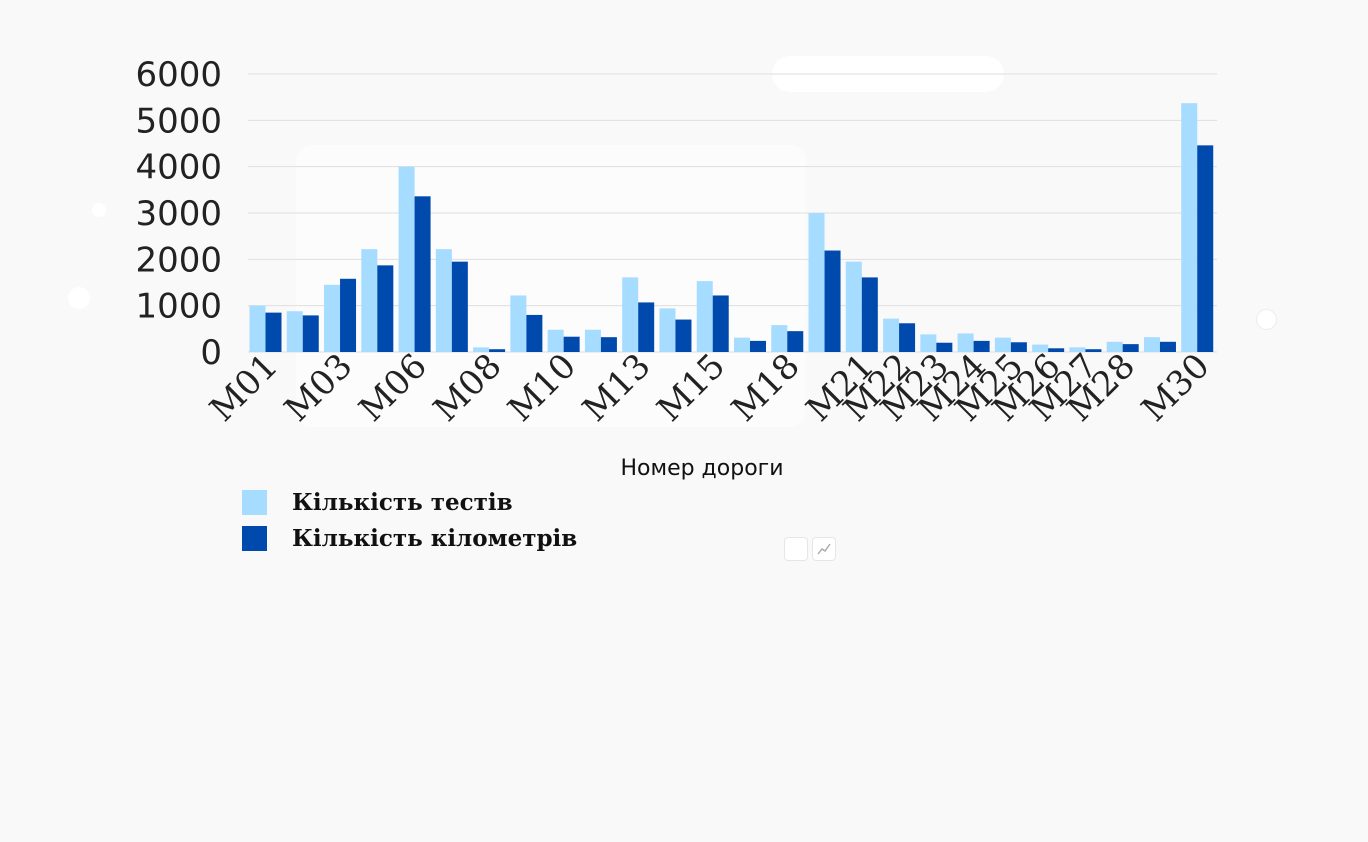 The height and width of the screenshot is (842, 1368). Describe the element at coordinates (616, 387) in the screenshot. I see `x-tick-label: M13` at that location.